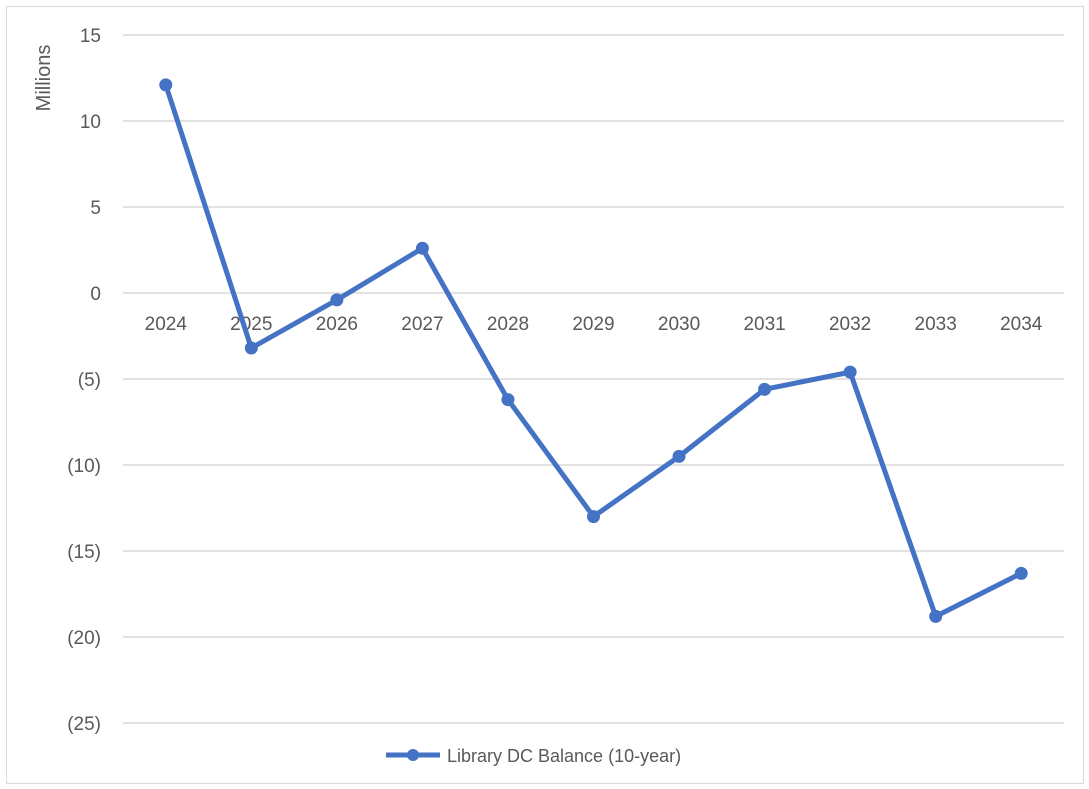  I want to click on x-tick-label: 2032, so click(850, 324).